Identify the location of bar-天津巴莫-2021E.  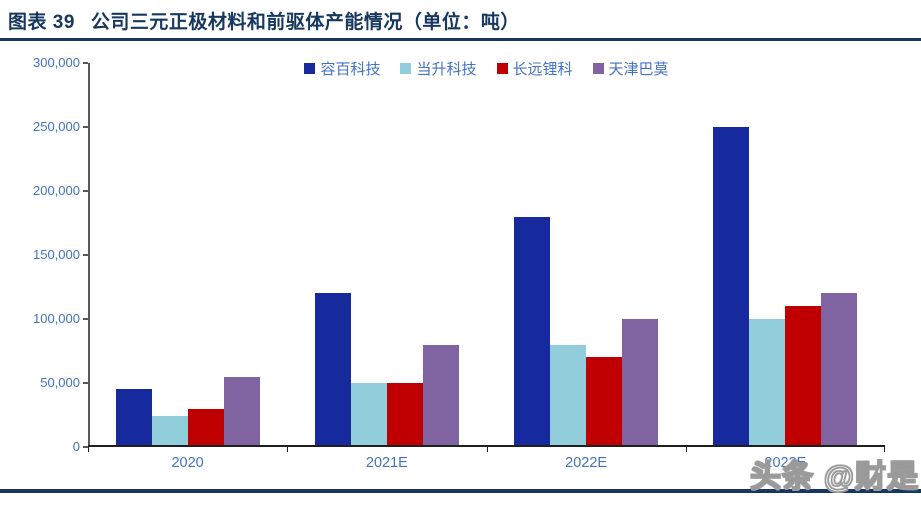
(440, 395).